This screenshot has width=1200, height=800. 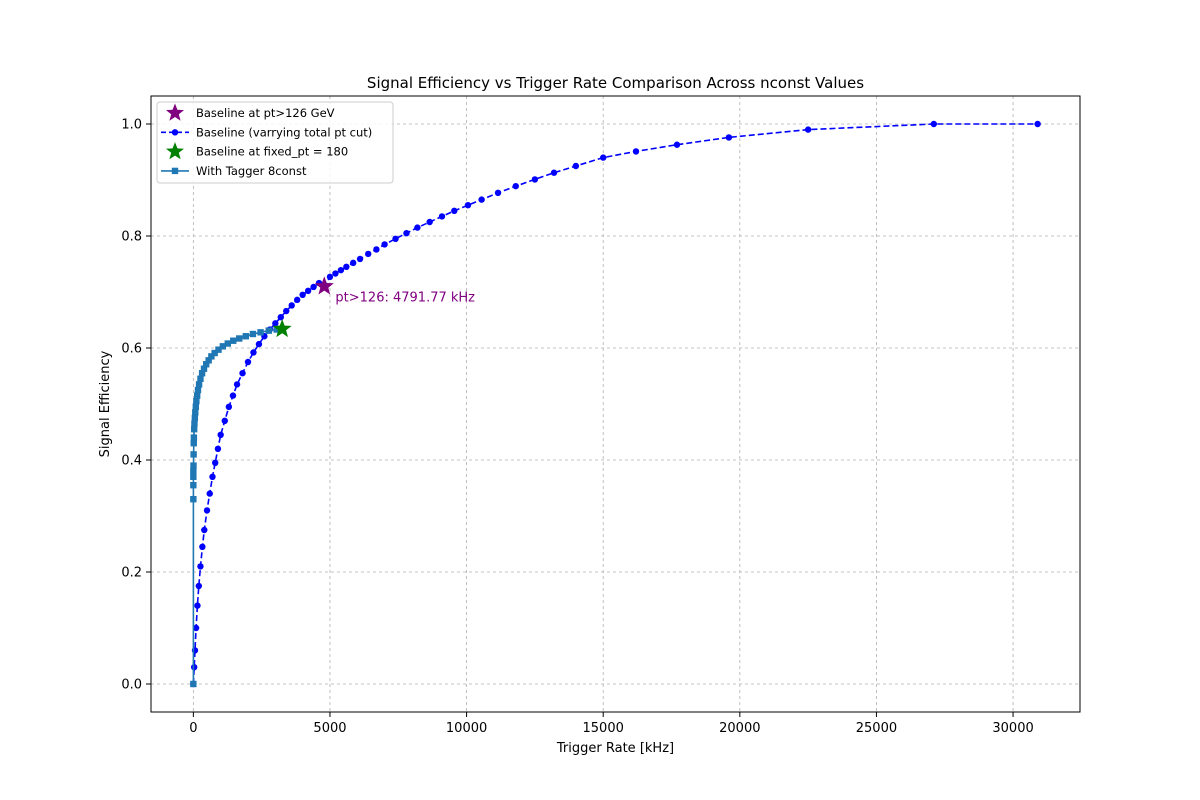 I want to click on star-pt126-marker, so click(x=324, y=285).